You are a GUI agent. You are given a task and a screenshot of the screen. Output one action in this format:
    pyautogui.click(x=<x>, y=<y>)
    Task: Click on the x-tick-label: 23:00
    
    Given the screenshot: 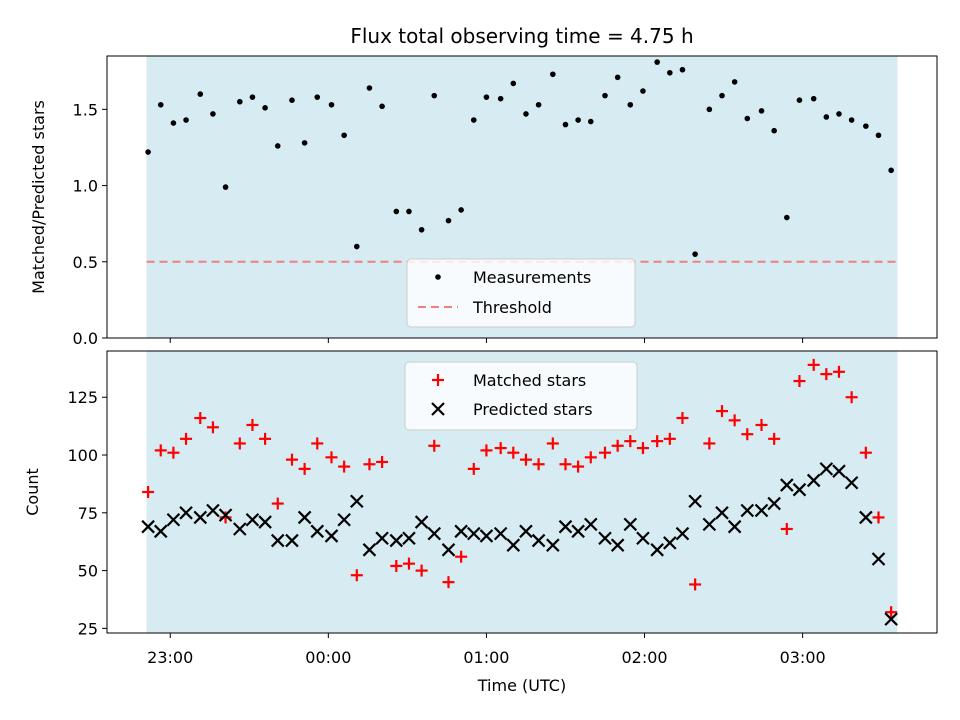 What is the action you would take?
    pyautogui.click(x=170, y=657)
    